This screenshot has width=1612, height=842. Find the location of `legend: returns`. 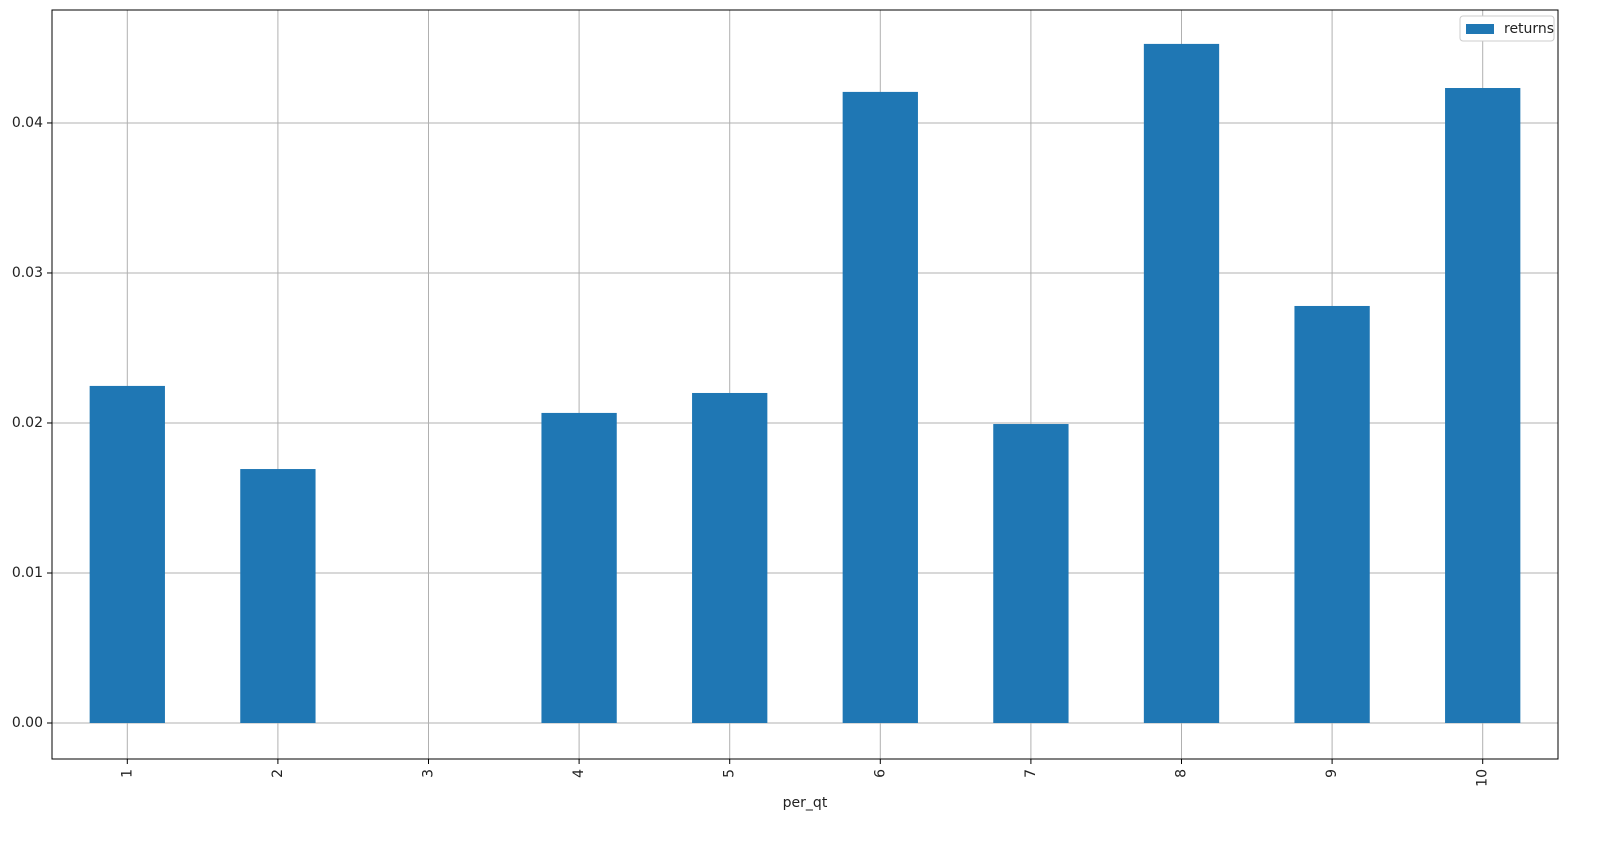

legend: returns is located at coordinates (1507, 28).